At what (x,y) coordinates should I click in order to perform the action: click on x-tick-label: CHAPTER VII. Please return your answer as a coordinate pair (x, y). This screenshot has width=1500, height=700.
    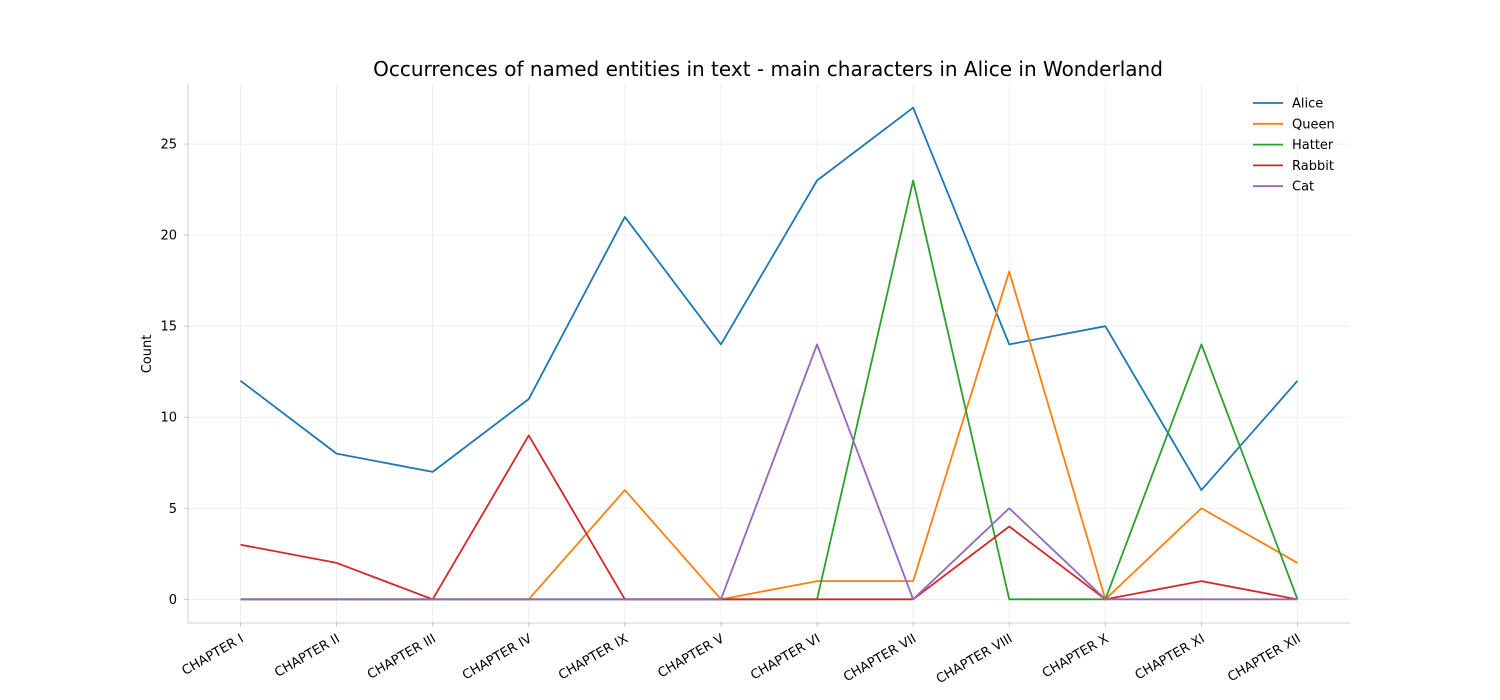
    Looking at the image, I should click on (880, 658).